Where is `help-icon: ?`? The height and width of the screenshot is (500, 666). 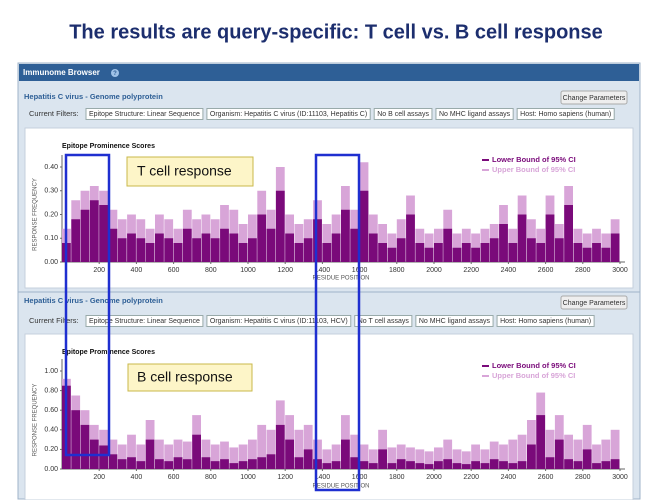 help-icon: ? is located at coordinates (115, 74).